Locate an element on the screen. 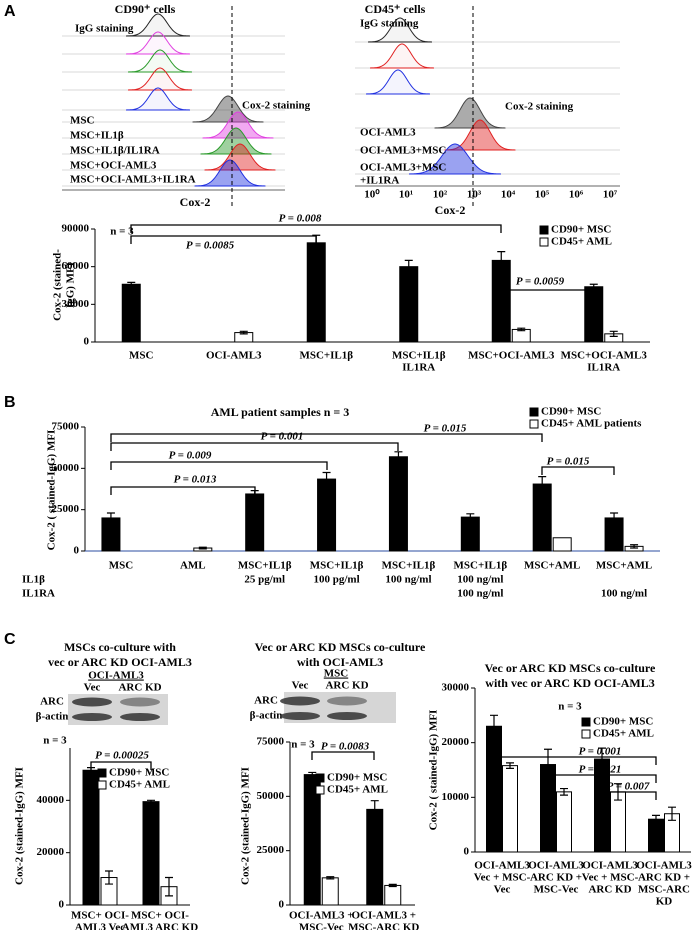  x-tick-label: KD is located at coordinates (664, 902).